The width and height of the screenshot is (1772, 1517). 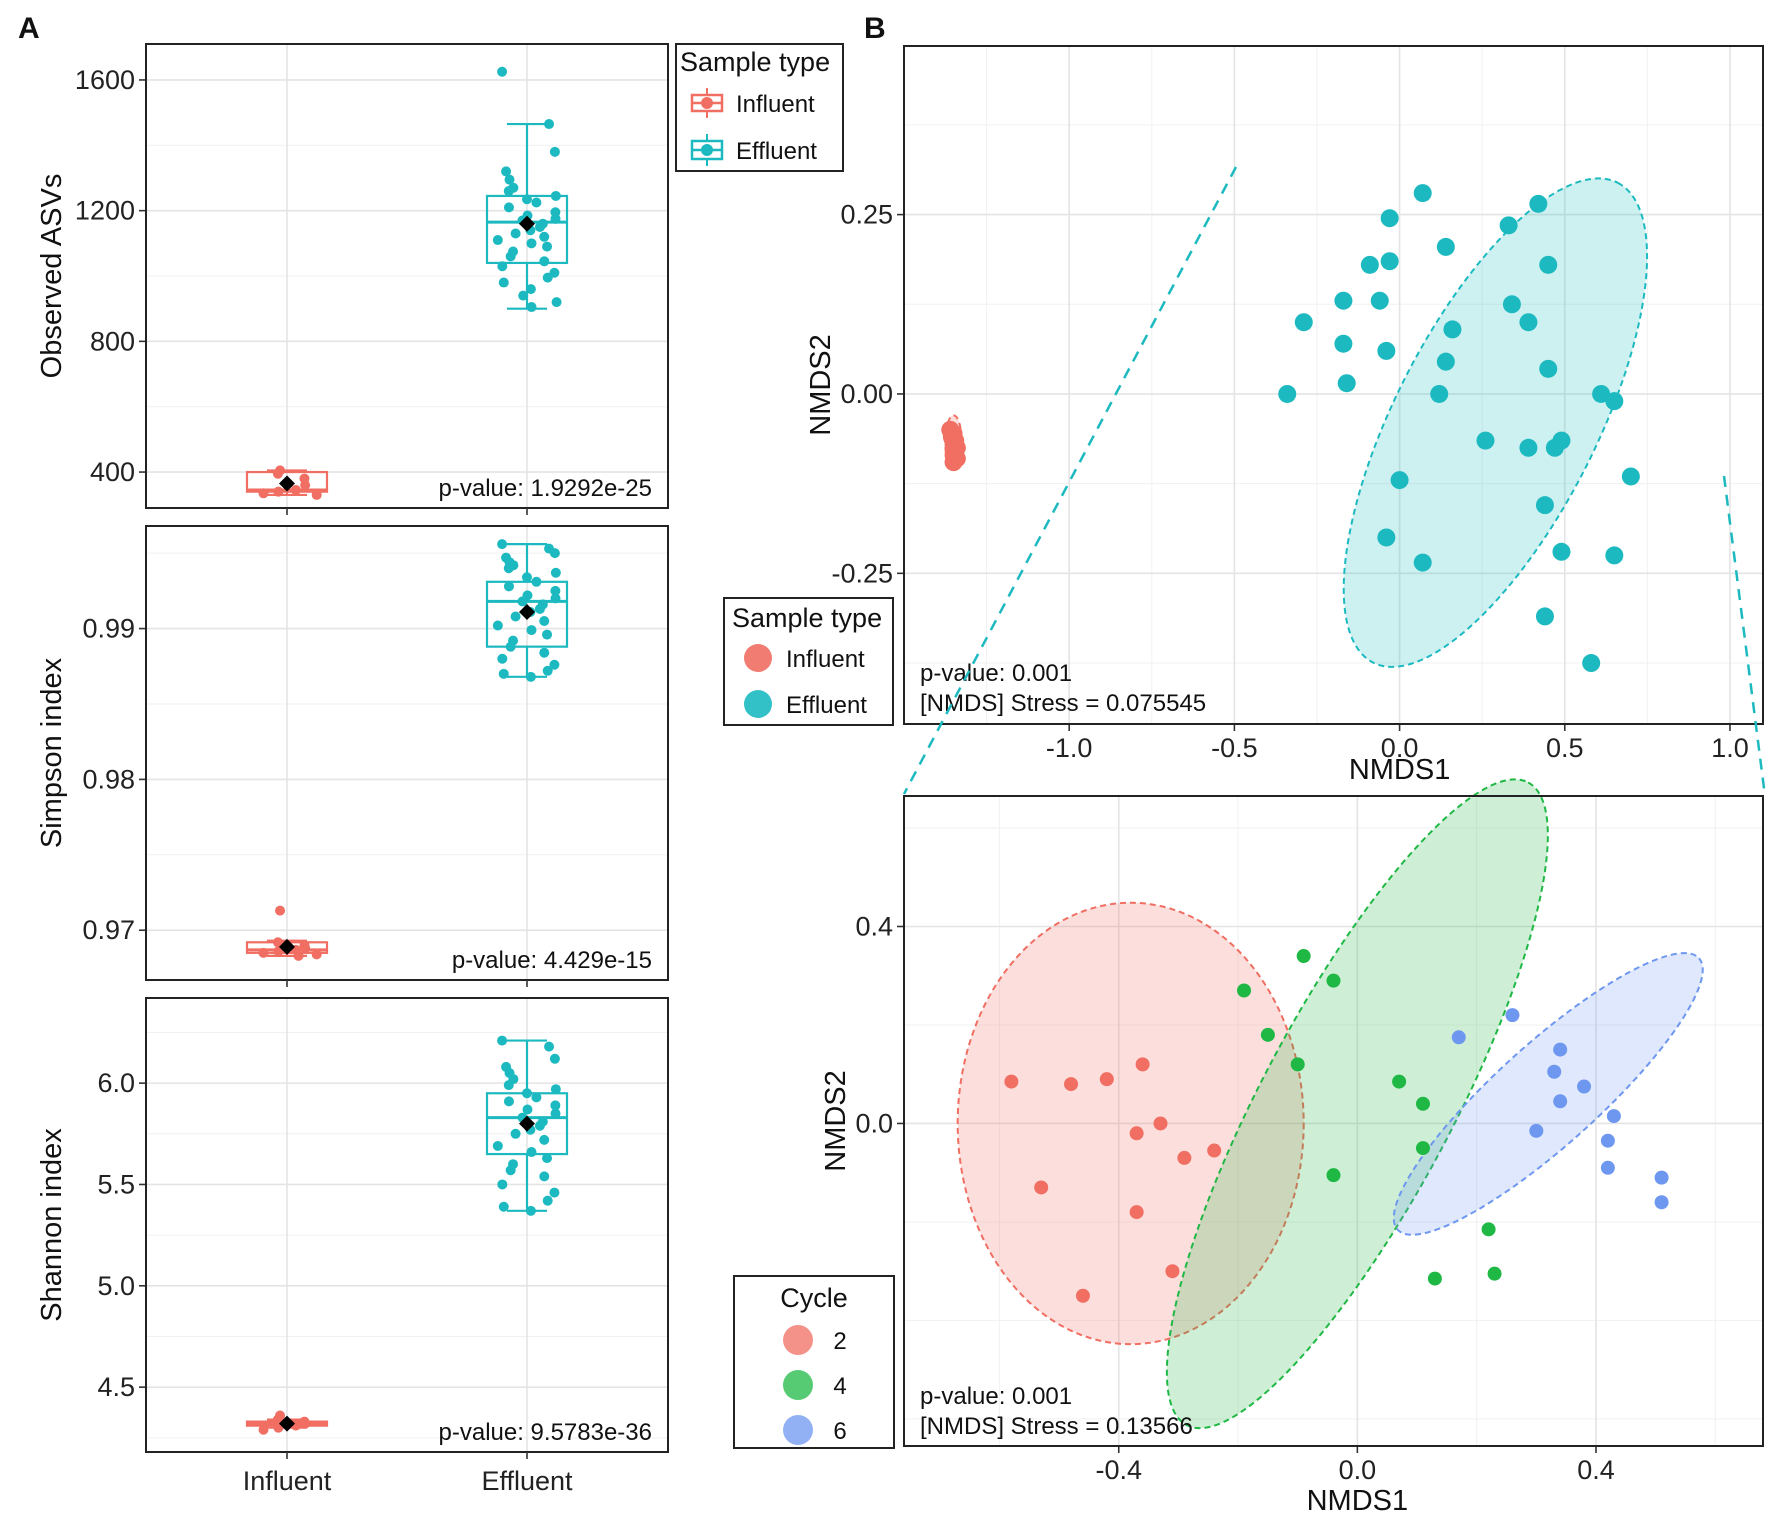 What do you see at coordinates (862, 573) in the screenshot?
I see `y-tick-label: -0.25` at bounding box center [862, 573].